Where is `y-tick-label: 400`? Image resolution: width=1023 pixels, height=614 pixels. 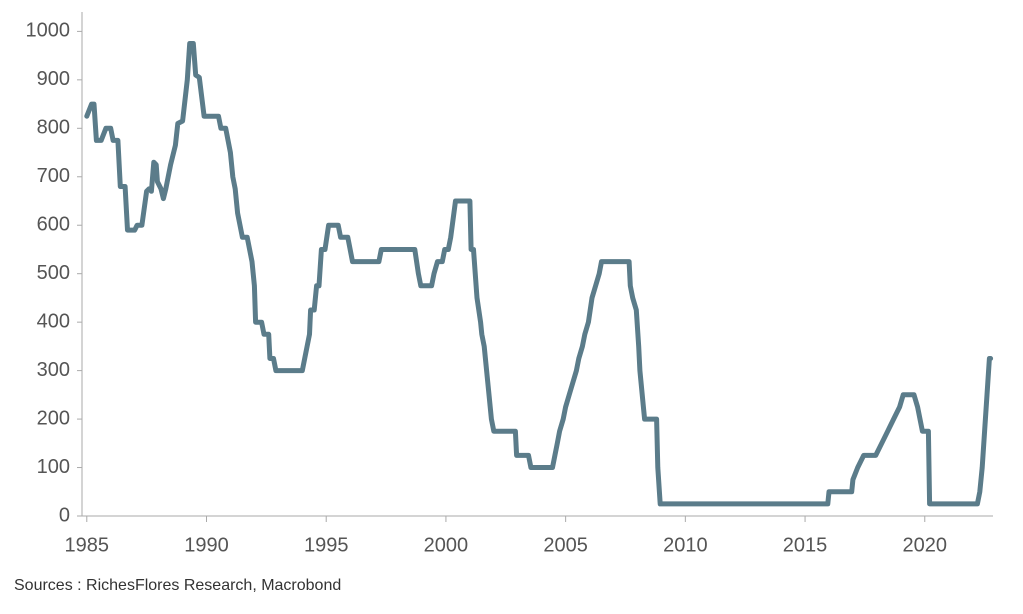 y-tick-label: 400 is located at coordinates (53, 321).